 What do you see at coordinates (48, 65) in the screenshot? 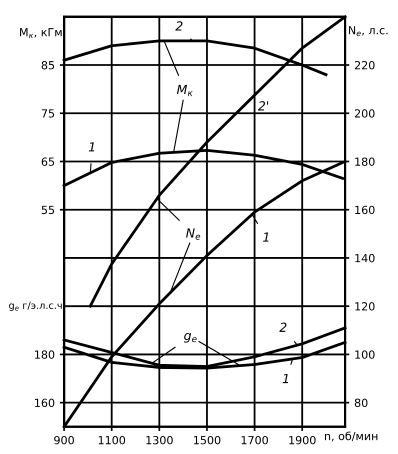
I see `y-tick-label: 85` at bounding box center [48, 65].